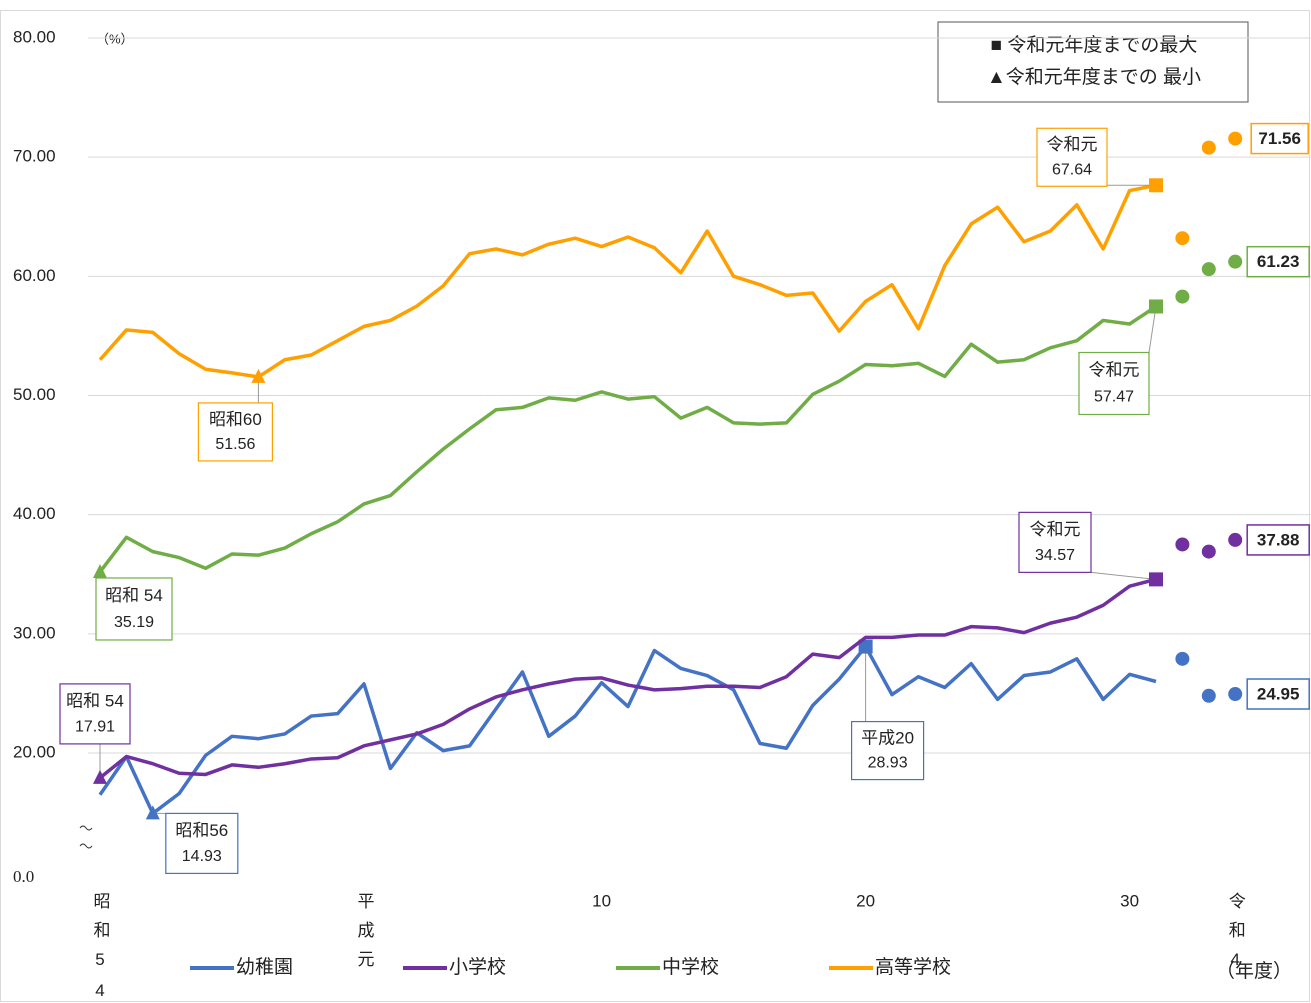 Image resolution: width=1311 pixels, height=1003 pixels. Describe the element at coordinates (101, 947) in the screenshot. I see `x-tick-label: 昭和54` at that location.